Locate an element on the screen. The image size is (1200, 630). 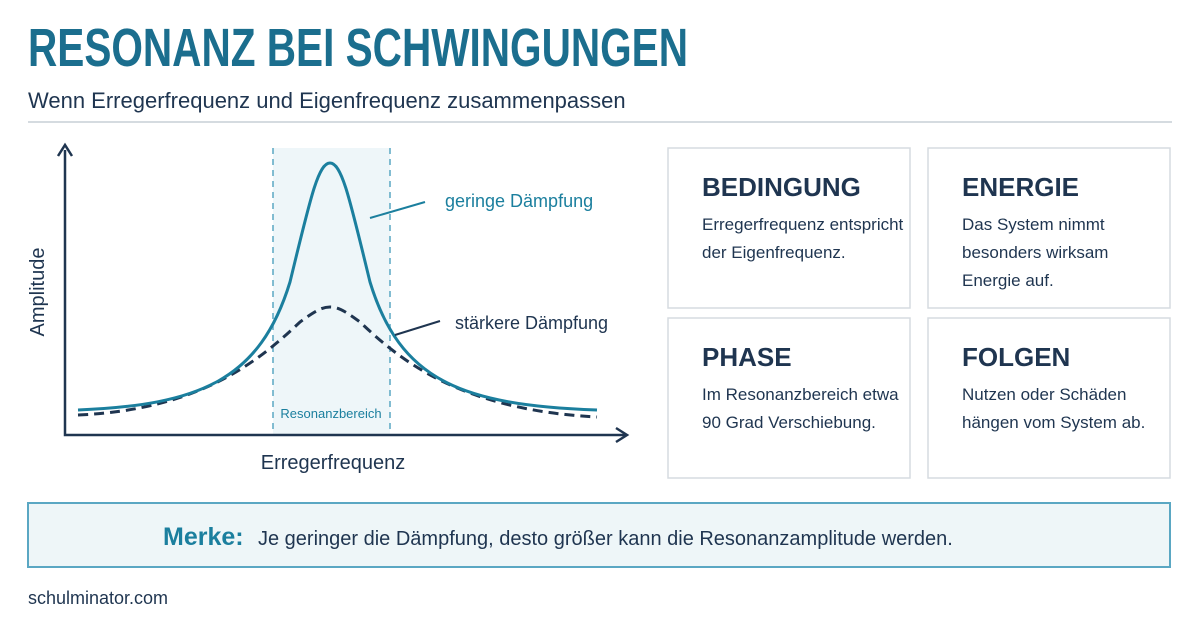
card-title: BEDINGUNG is located at coordinates (781, 187).